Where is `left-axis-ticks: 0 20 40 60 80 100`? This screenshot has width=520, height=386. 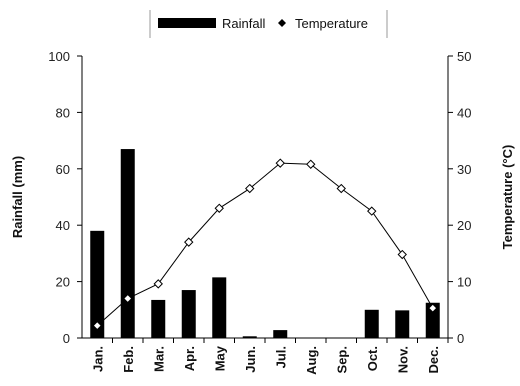 left-axis-ticks: 0 20 40 60 80 100 is located at coordinates (65, 197).